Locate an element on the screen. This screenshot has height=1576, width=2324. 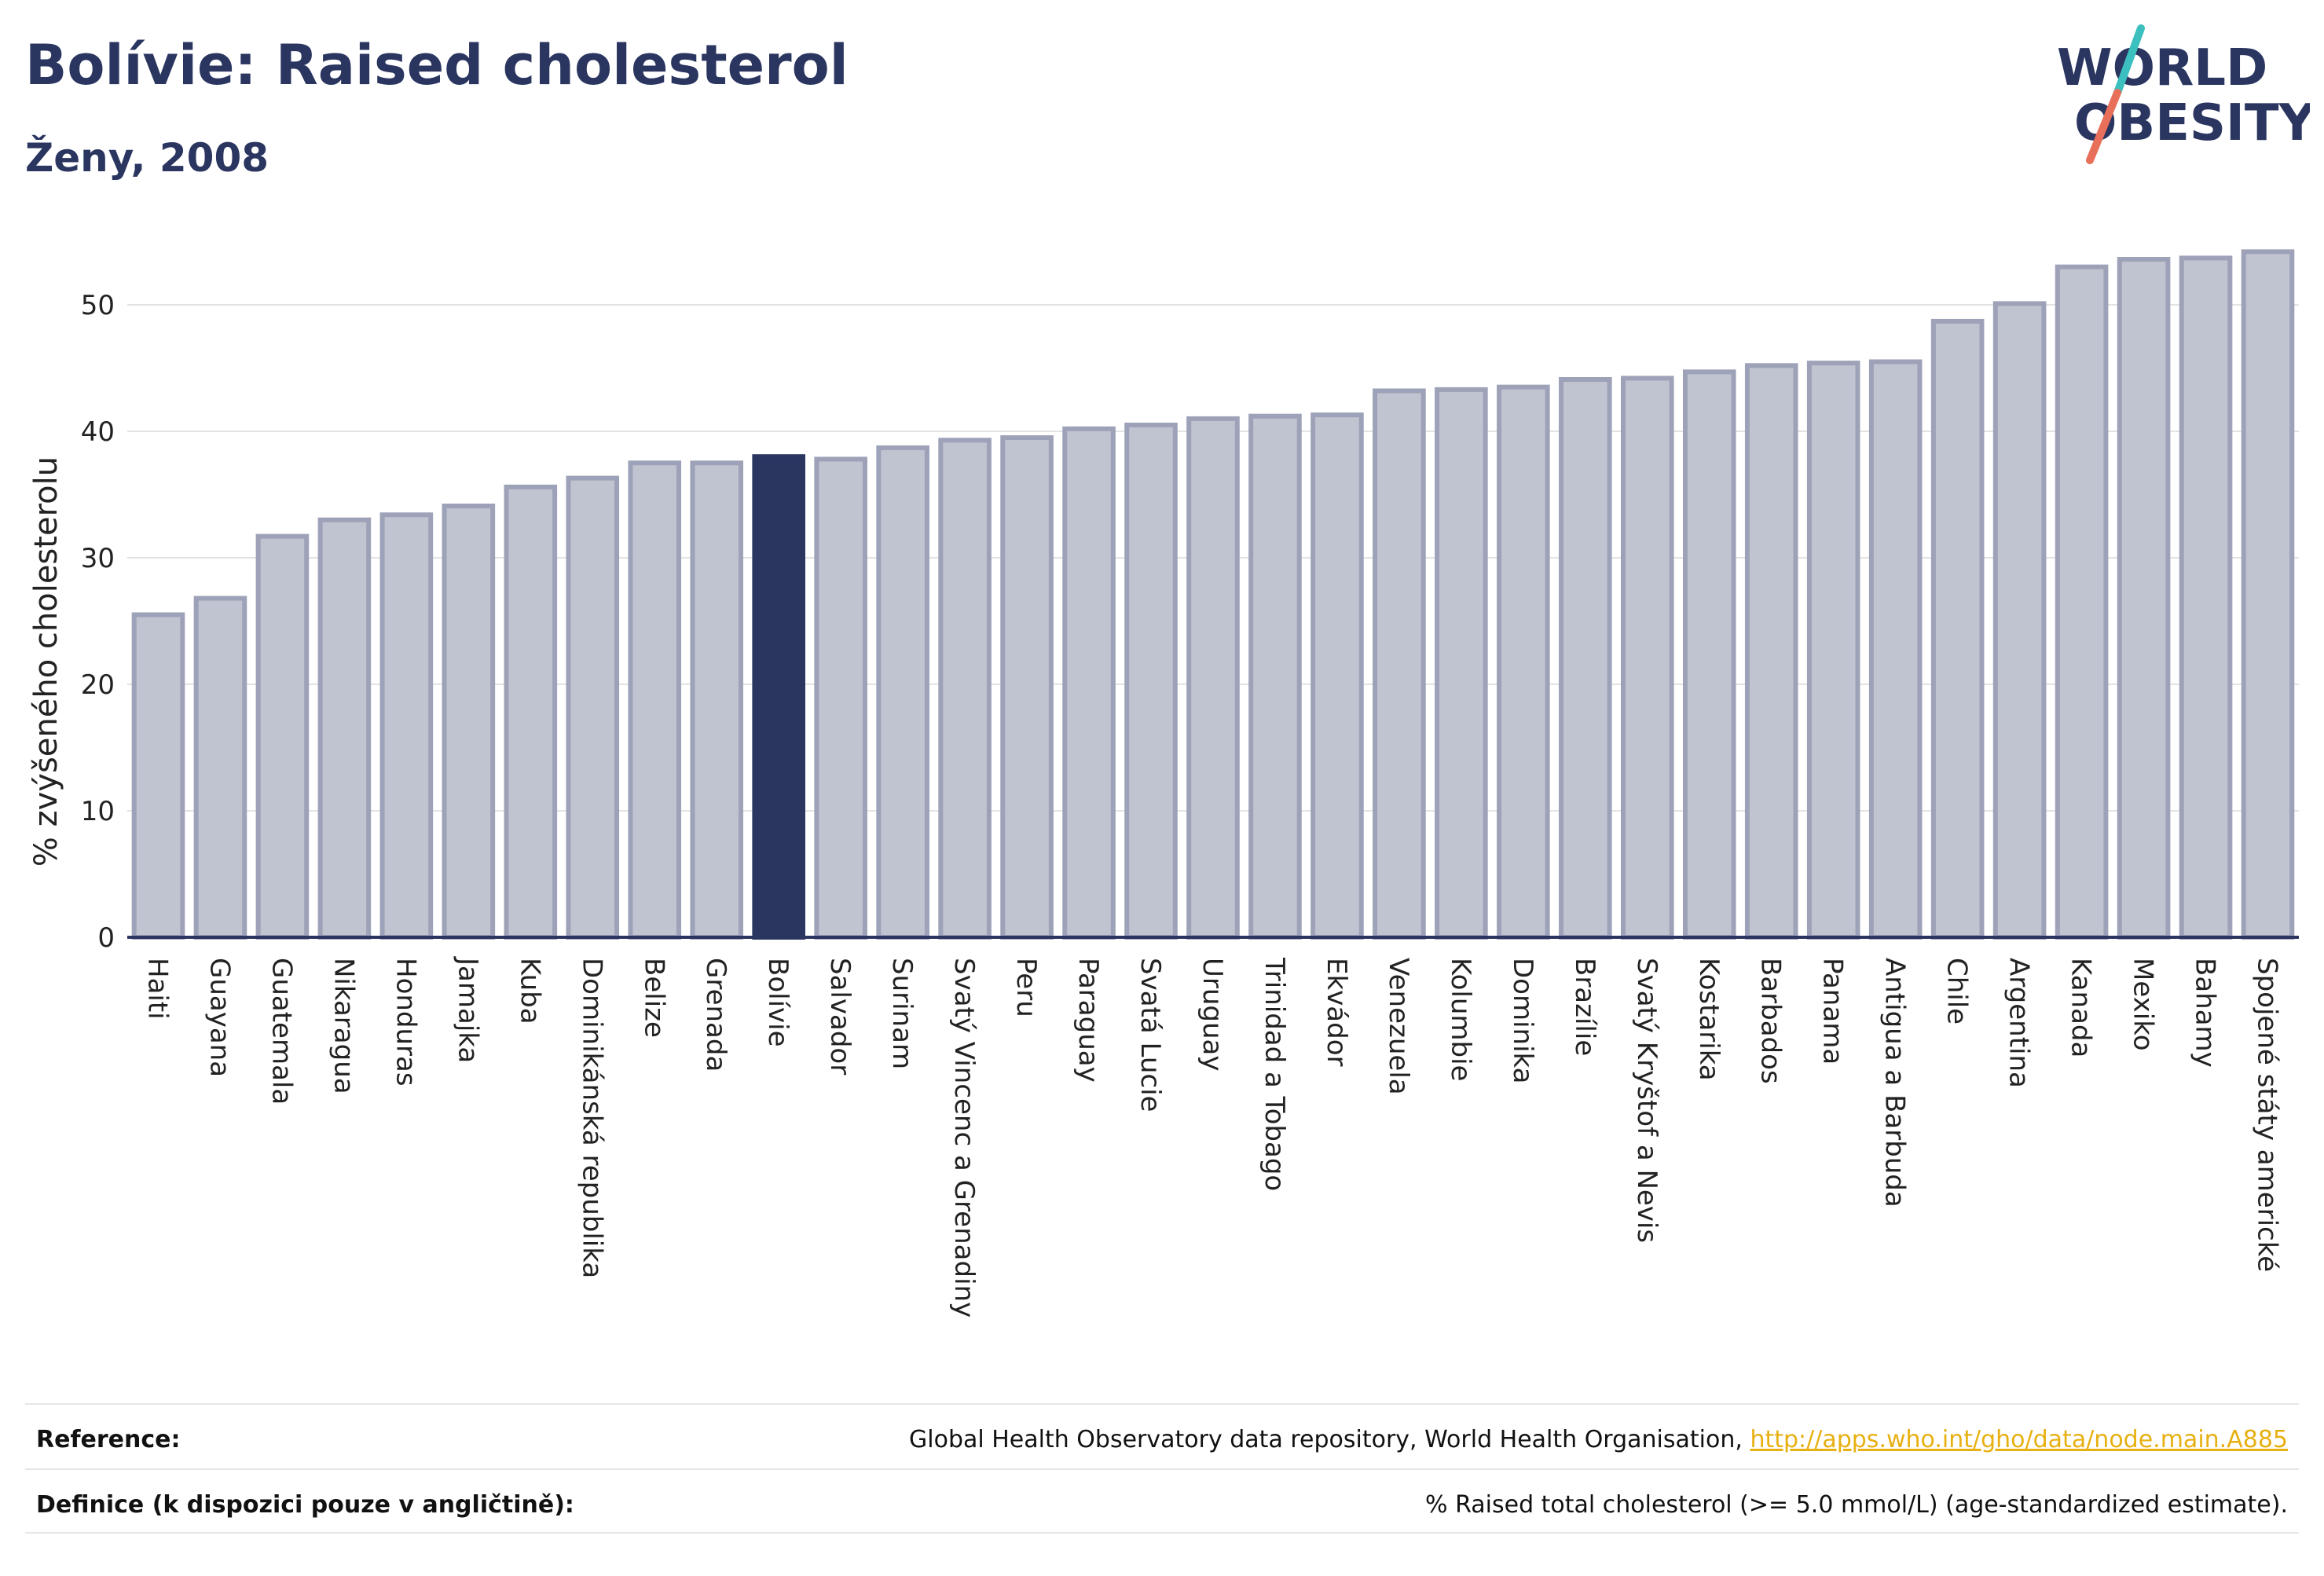
x-tick-label: Ekvádor is located at coordinates (1336, 1012).